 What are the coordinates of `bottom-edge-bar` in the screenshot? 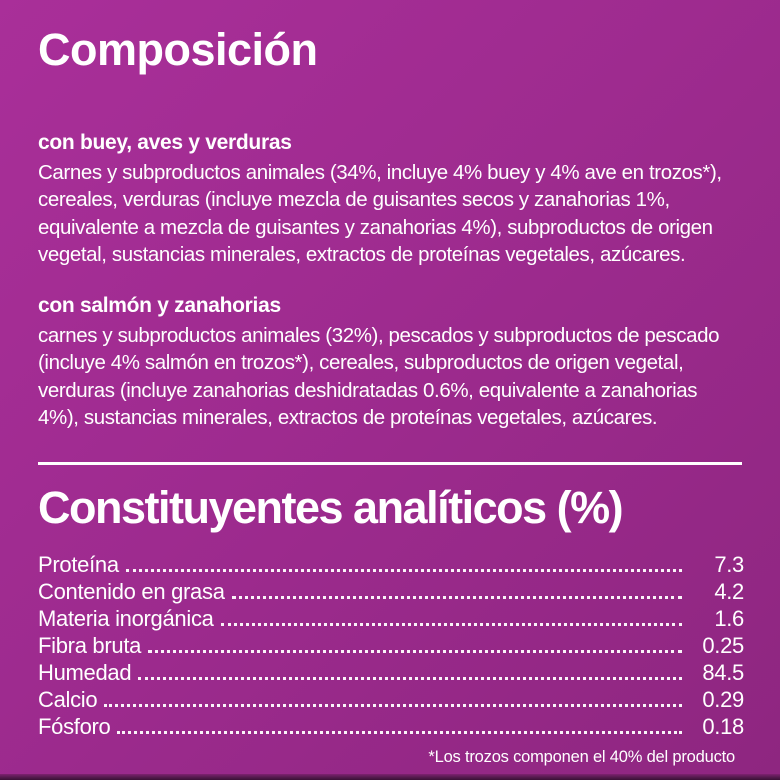 It's located at (390, 777).